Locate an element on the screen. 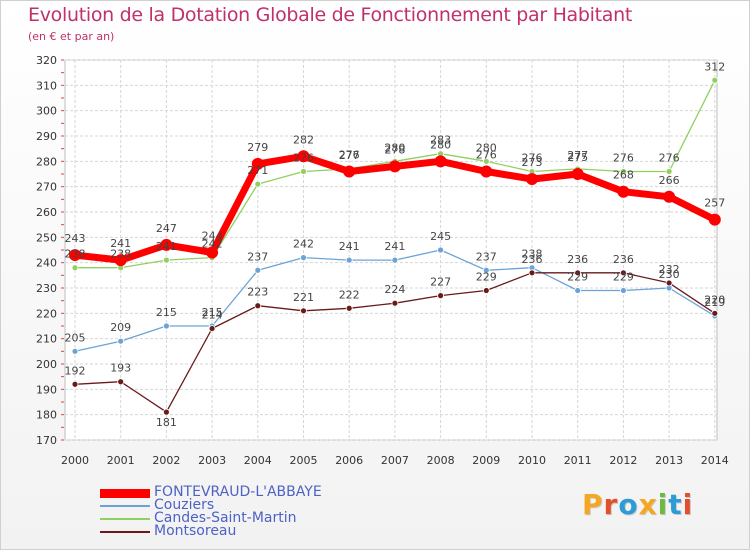 The height and width of the screenshot is (550, 750). data-label: 214 is located at coordinates (212, 315).